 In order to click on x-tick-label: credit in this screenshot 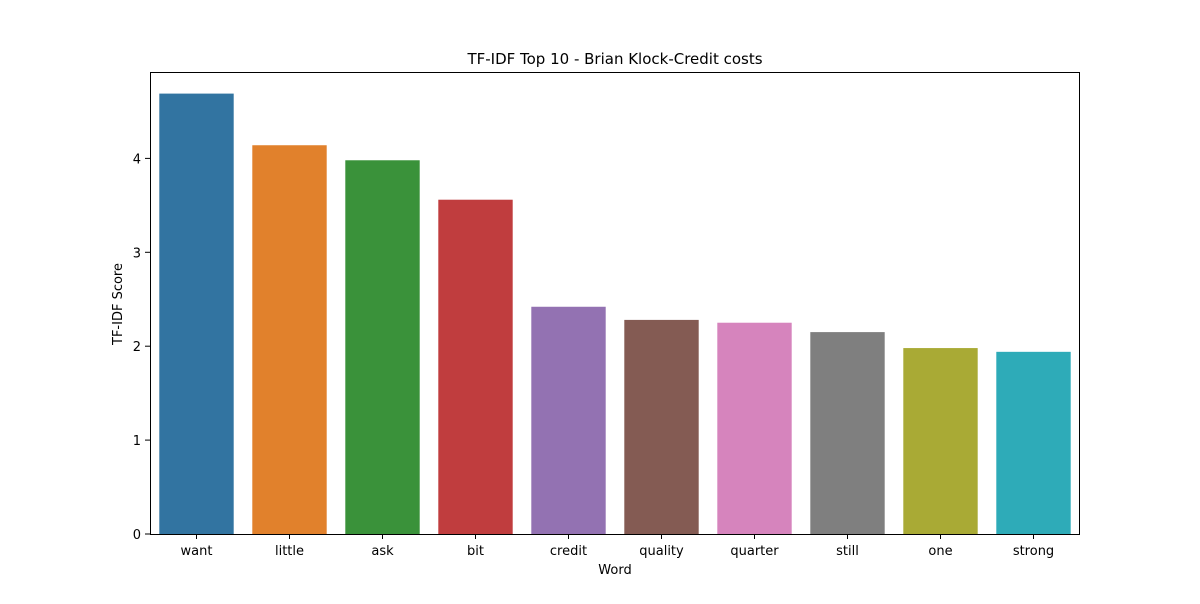, I will do `click(568, 551)`.